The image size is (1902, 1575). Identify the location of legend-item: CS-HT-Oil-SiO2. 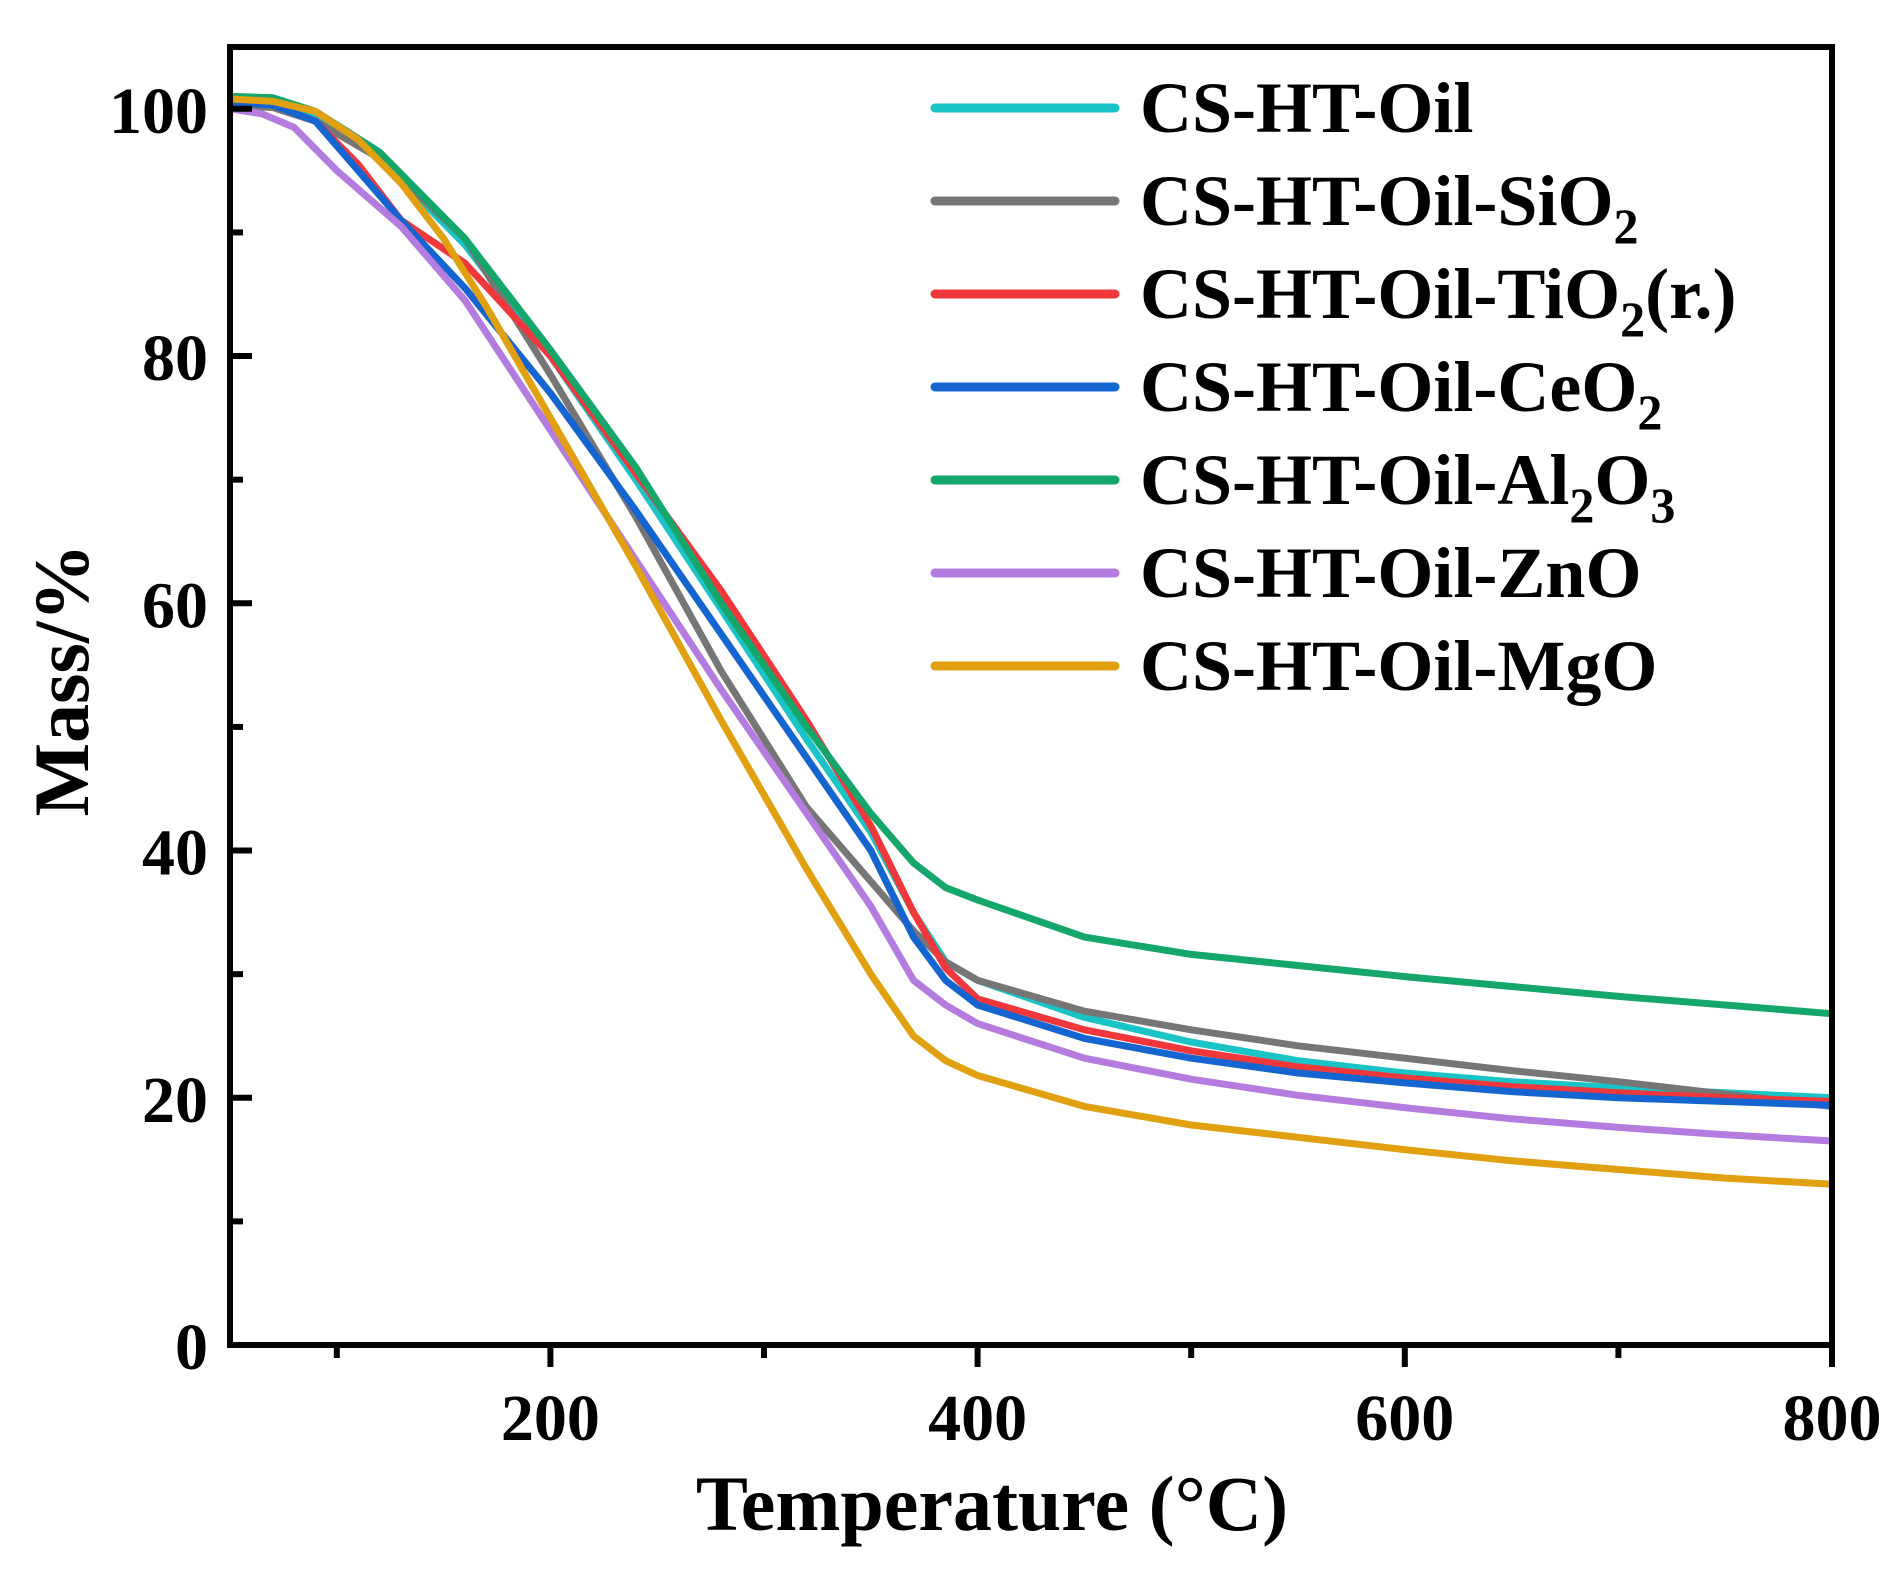
(1284, 207).